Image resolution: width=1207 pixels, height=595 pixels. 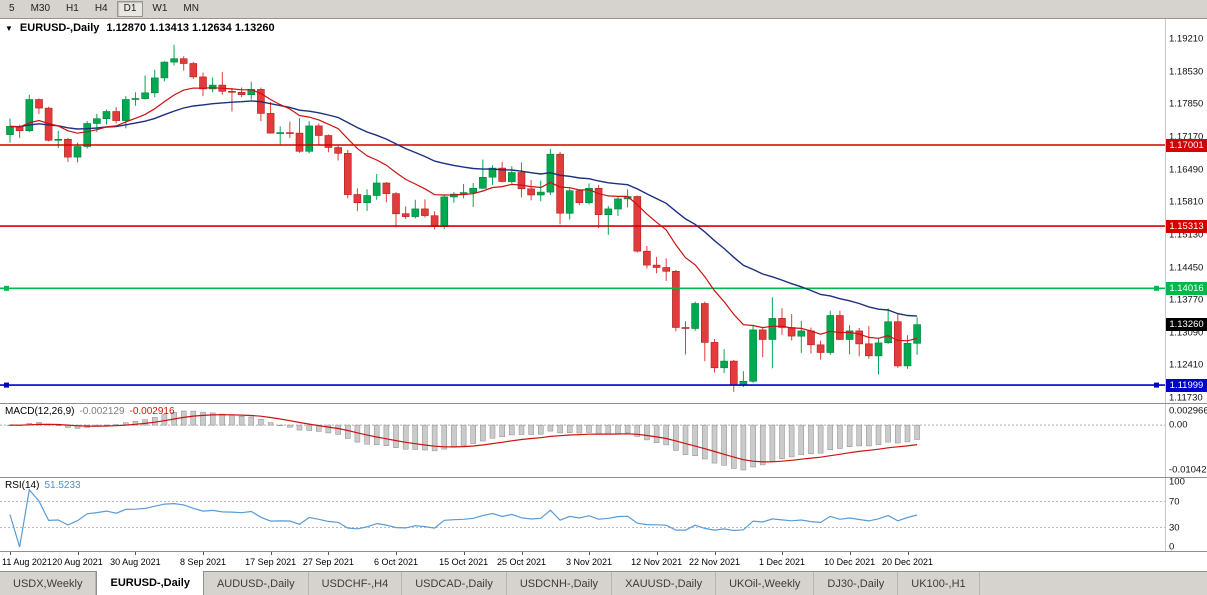 I want to click on price-axis-label: 1.17850, so click(x=1186, y=104).